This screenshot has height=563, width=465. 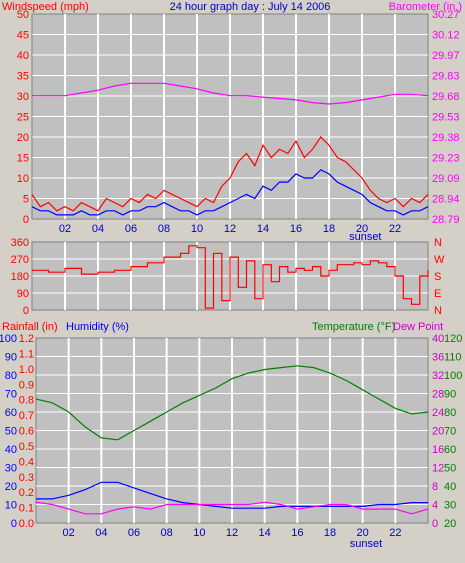 What do you see at coordinates (450, 413) in the screenshot?
I see `y-tick-label-right: 80` at bounding box center [450, 413].